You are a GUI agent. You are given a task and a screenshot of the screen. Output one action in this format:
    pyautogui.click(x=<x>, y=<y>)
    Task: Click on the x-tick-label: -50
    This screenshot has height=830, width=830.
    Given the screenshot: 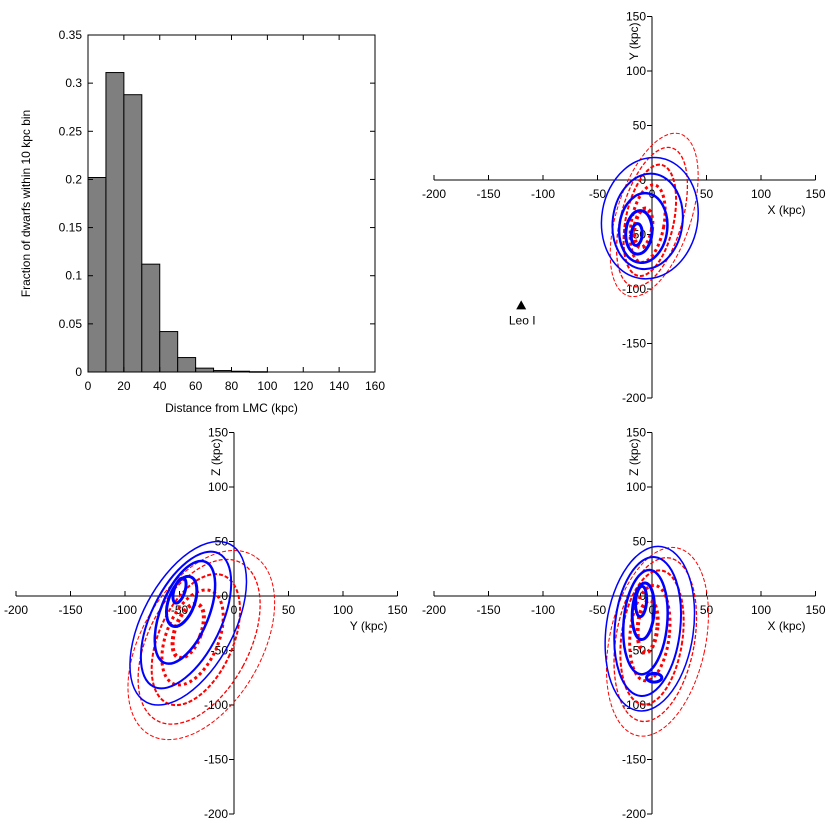 What is the action you would take?
    pyautogui.click(x=598, y=610)
    